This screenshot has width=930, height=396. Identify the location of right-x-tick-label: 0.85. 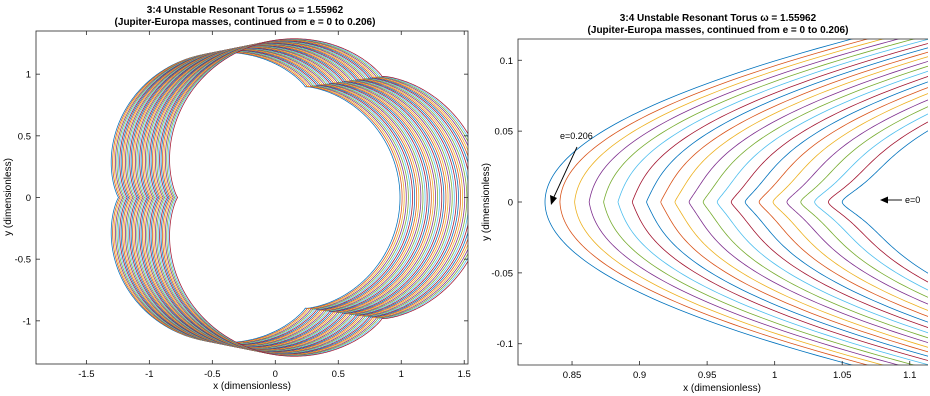
(572, 375).